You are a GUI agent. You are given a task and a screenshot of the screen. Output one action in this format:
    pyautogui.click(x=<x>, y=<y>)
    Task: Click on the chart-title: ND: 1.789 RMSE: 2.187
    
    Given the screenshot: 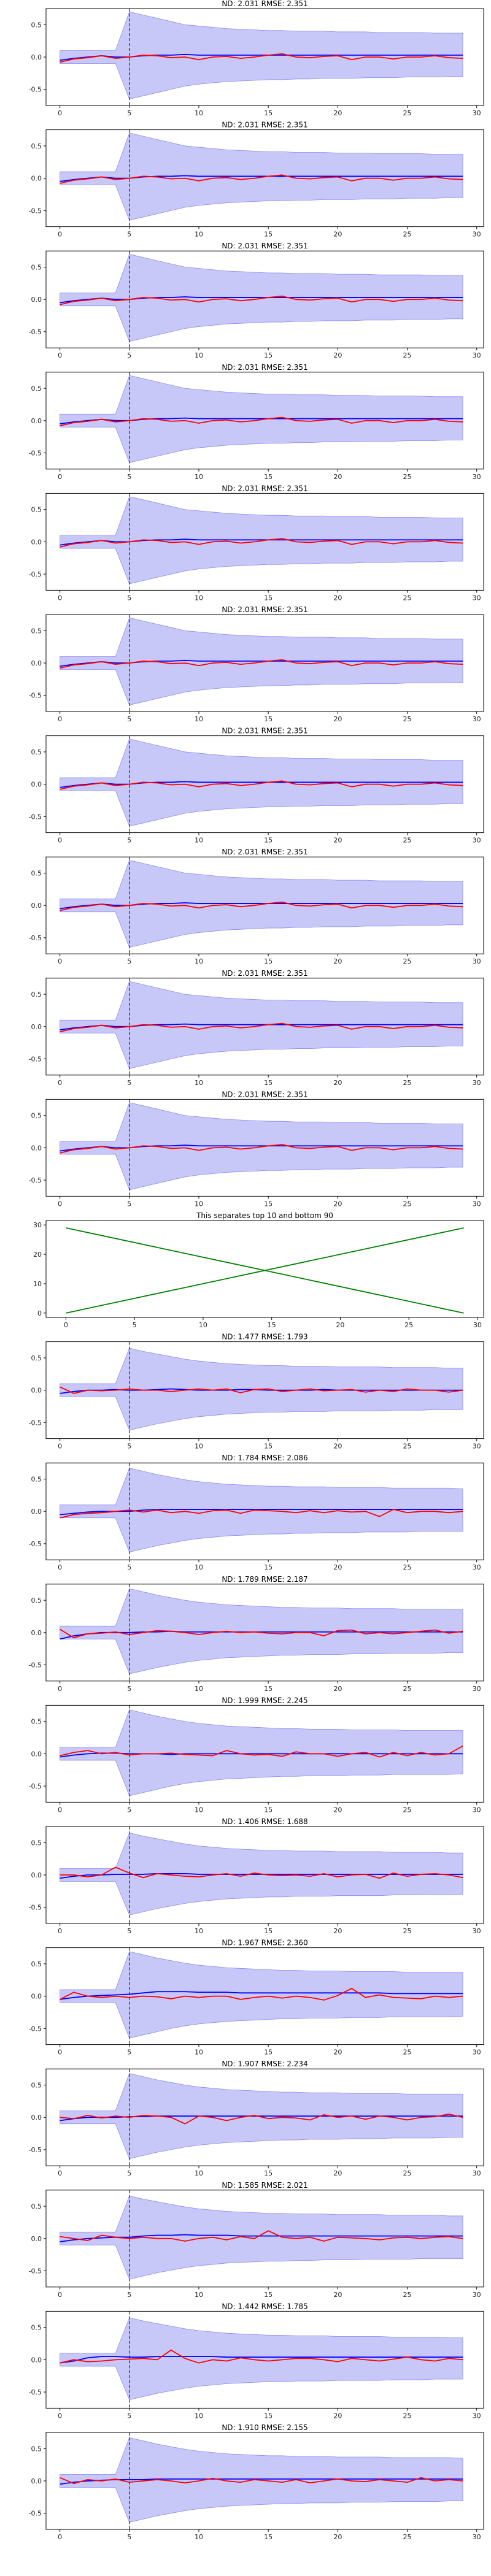 What is the action you would take?
    pyautogui.click(x=265, y=1579)
    